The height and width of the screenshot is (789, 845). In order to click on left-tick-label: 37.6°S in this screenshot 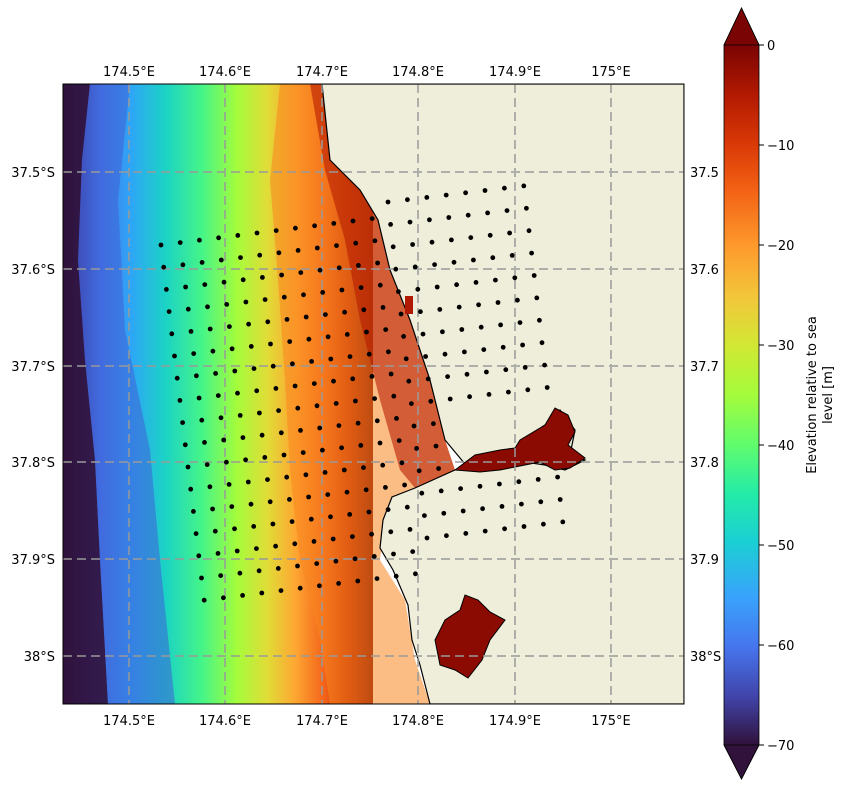, I will do `click(33, 270)`.